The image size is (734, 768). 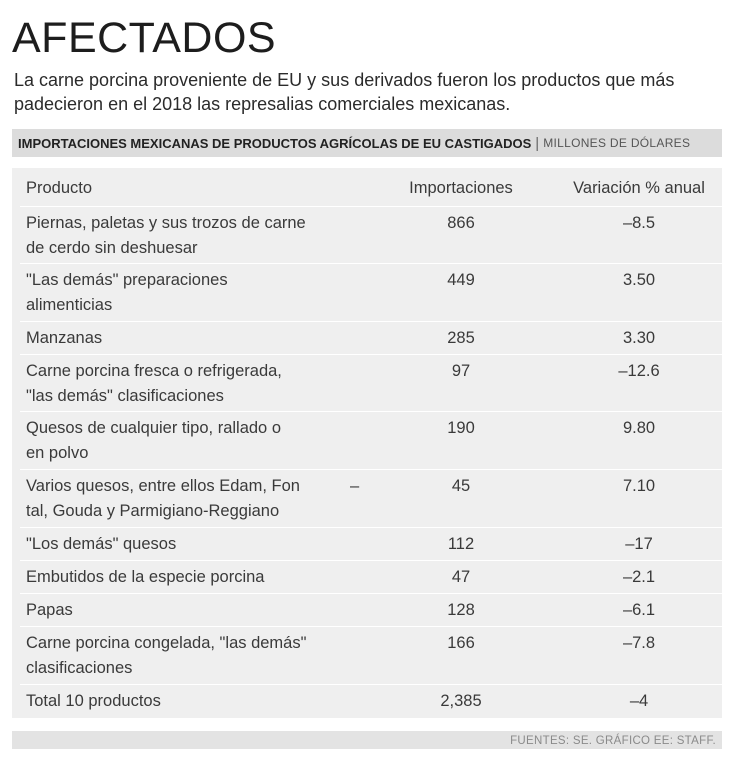 I want to click on variation-value: –6.1, so click(x=639, y=610).